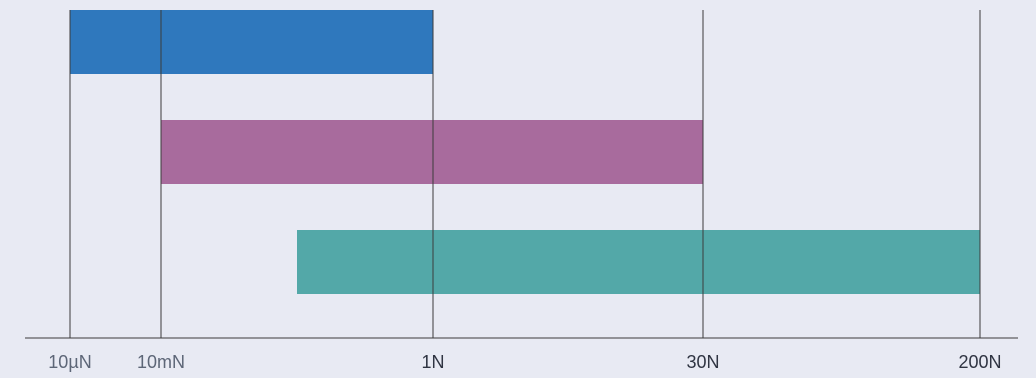 This screenshot has width=1036, height=378. Describe the element at coordinates (69, 362) in the screenshot. I see `tick-label-1: 10µN` at that location.